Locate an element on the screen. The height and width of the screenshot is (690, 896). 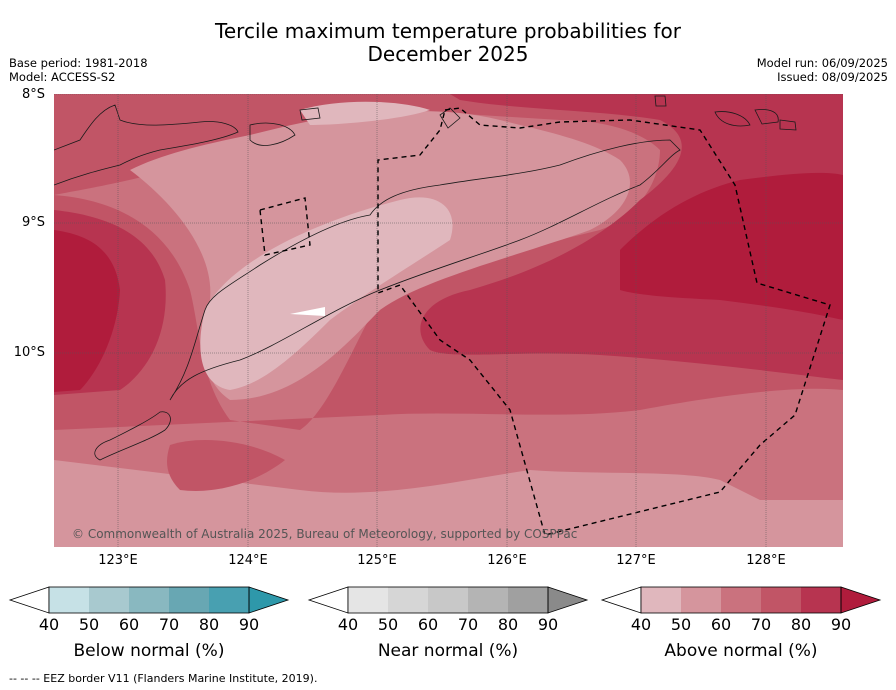
meta-right: Model run: 06/09/2025 Issued: 08/09/2025 is located at coordinates (822, 70).